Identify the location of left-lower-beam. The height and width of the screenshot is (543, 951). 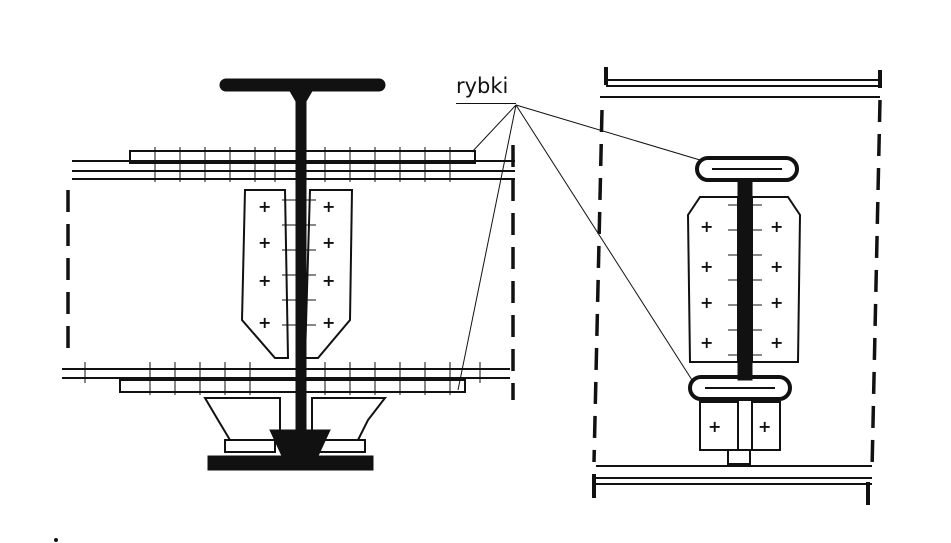
(286, 378).